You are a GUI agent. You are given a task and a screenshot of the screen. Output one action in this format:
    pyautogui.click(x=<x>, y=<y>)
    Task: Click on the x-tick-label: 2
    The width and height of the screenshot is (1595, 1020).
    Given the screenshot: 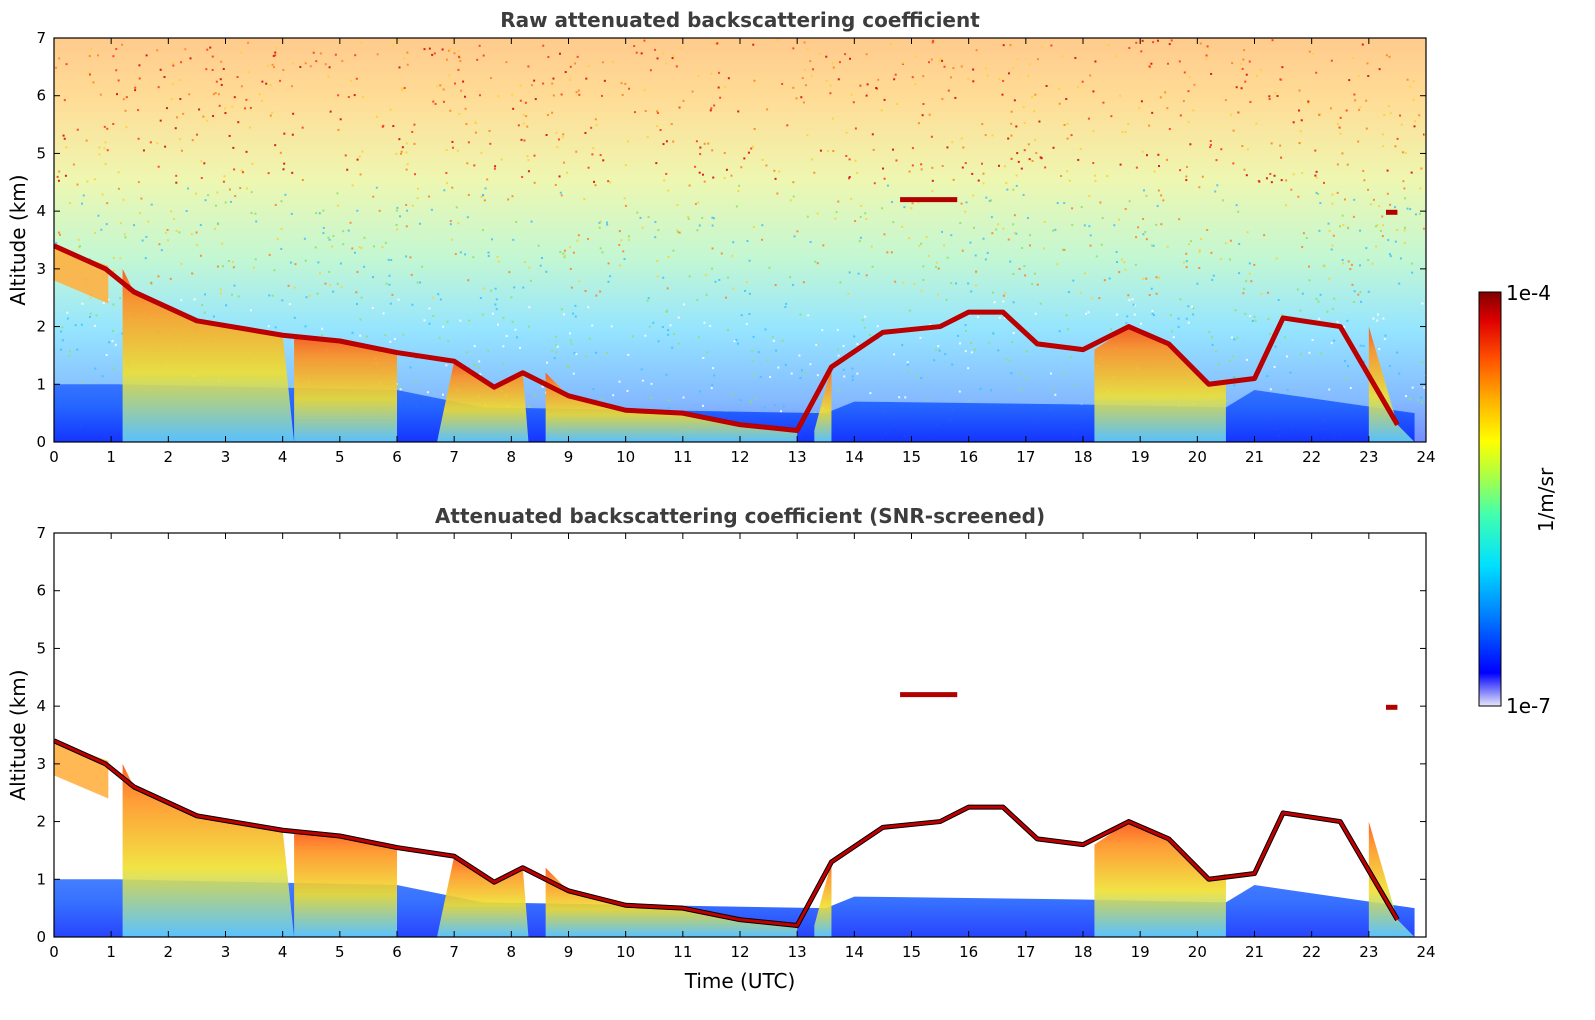 What is the action you would take?
    pyautogui.click(x=169, y=952)
    